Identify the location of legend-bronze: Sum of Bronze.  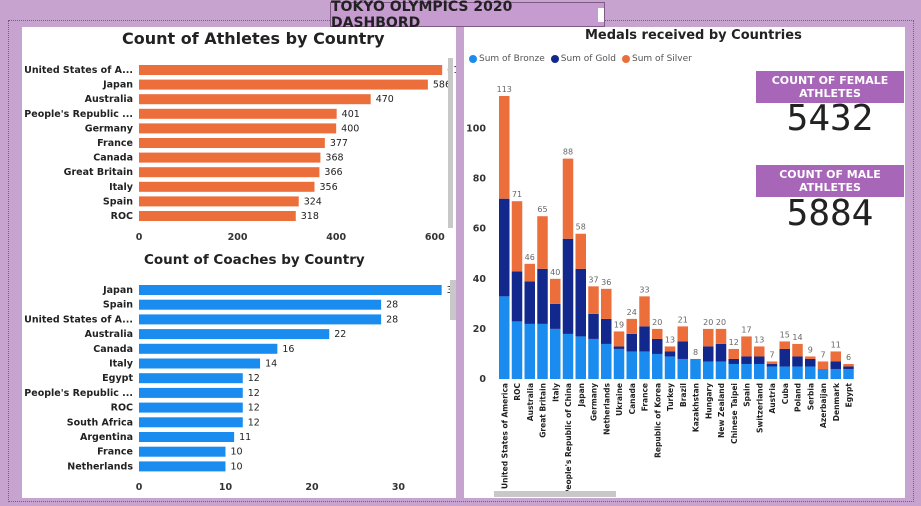
(507, 59).